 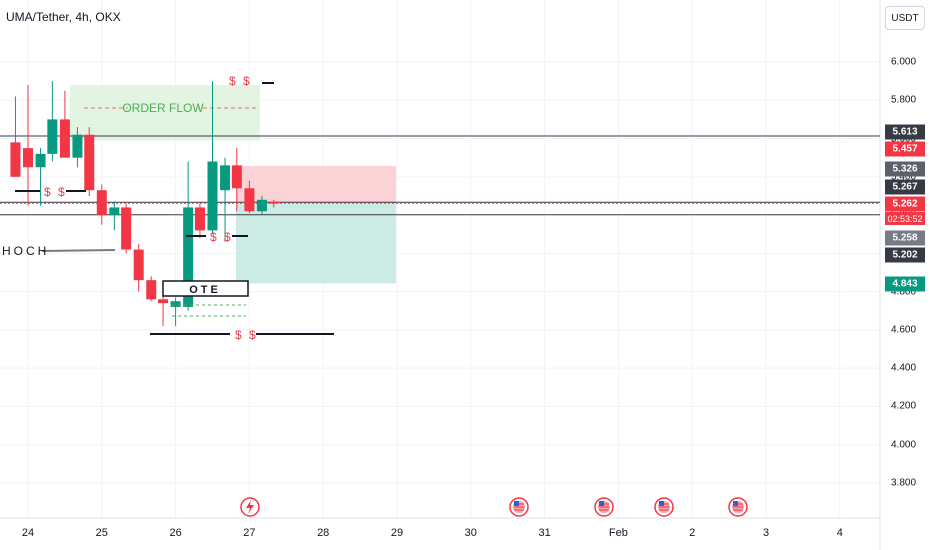 I want to click on time-tick-label: 27, so click(x=249, y=533).